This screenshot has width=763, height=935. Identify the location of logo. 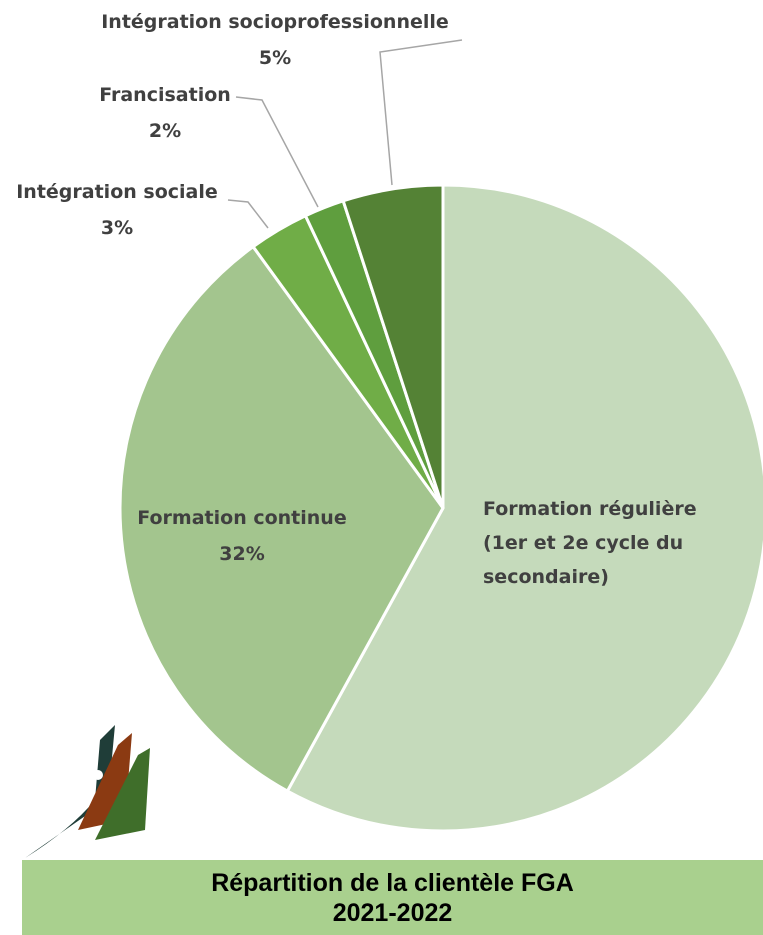
(87, 791).